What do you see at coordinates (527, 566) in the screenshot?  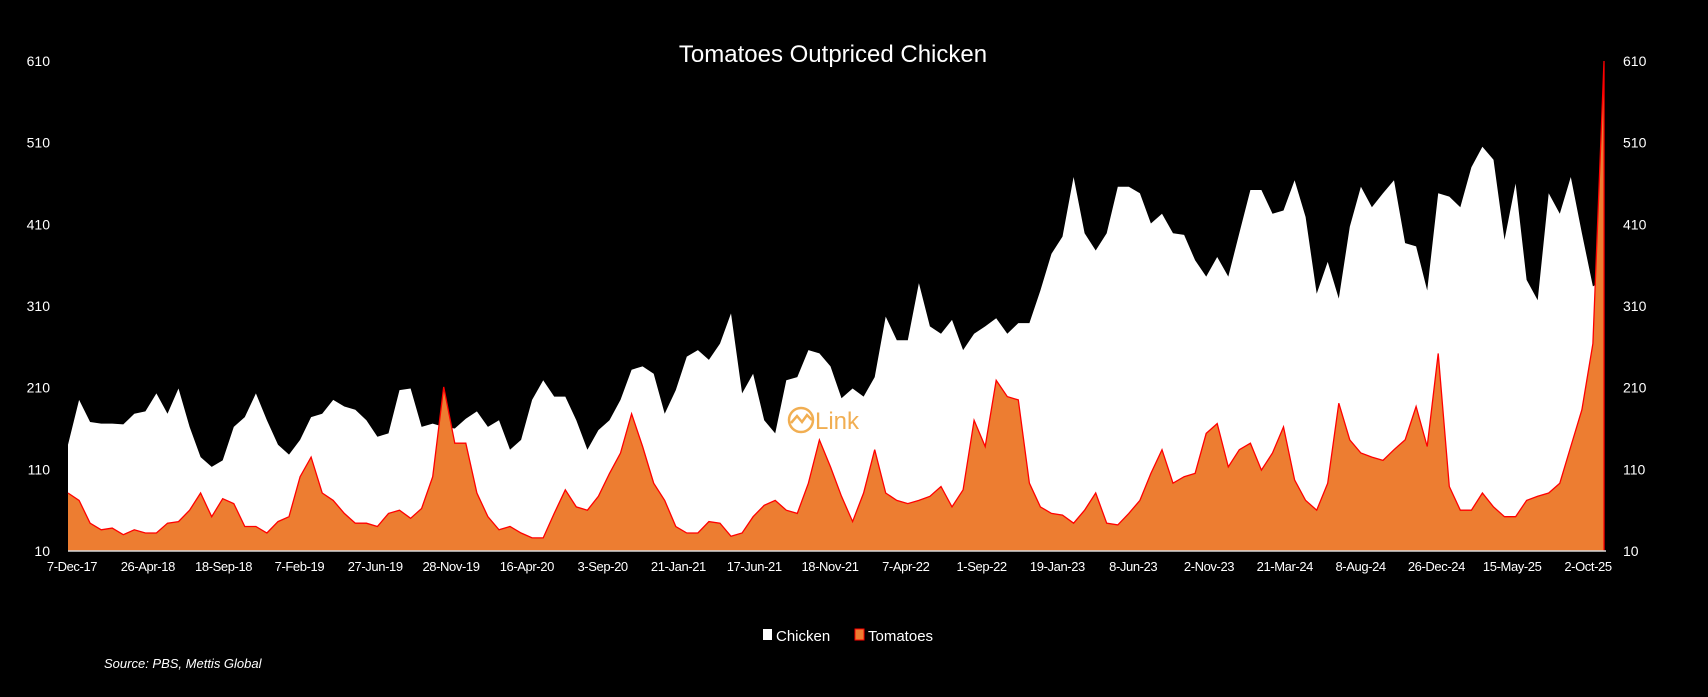 I see `x-tick-label: 16-Apr-20` at bounding box center [527, 566].